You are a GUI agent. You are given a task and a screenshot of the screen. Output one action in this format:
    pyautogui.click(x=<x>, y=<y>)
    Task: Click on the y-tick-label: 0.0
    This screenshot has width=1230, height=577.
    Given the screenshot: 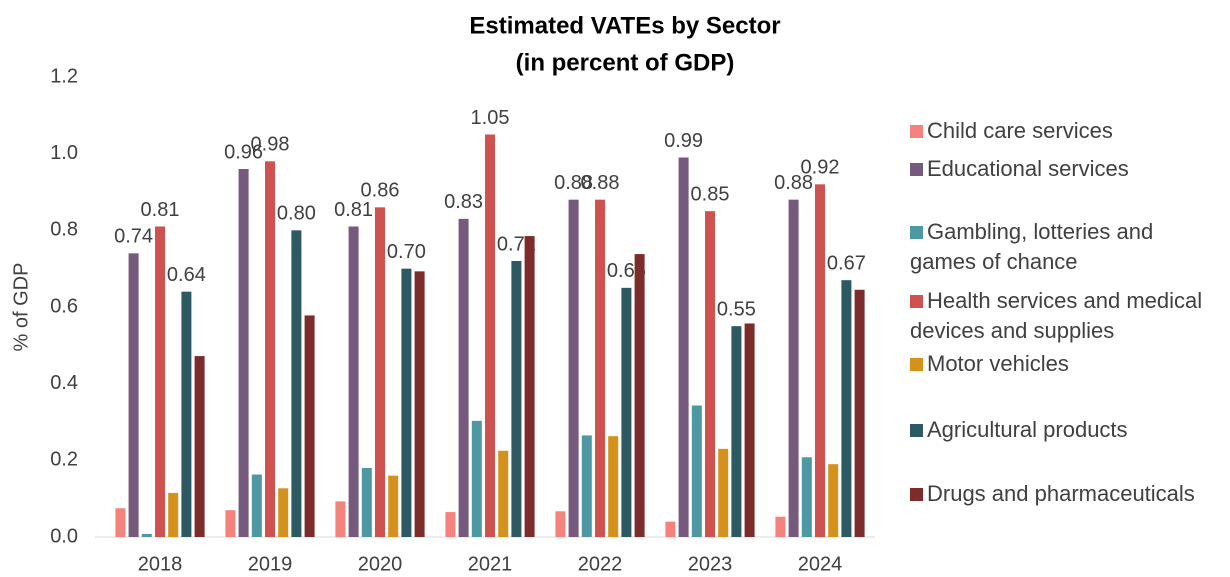 What is the action you would take?
    pyautogui.click(x=64, y=536)
    